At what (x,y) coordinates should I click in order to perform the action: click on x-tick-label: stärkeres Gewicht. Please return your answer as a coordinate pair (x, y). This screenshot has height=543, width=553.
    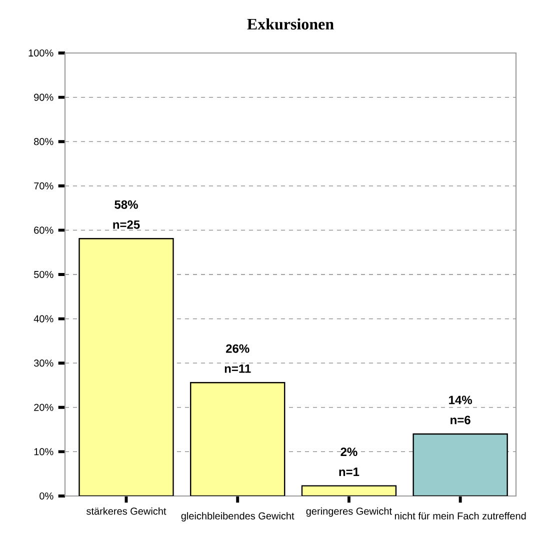
    Looking at the image, I should click on (126, 511).